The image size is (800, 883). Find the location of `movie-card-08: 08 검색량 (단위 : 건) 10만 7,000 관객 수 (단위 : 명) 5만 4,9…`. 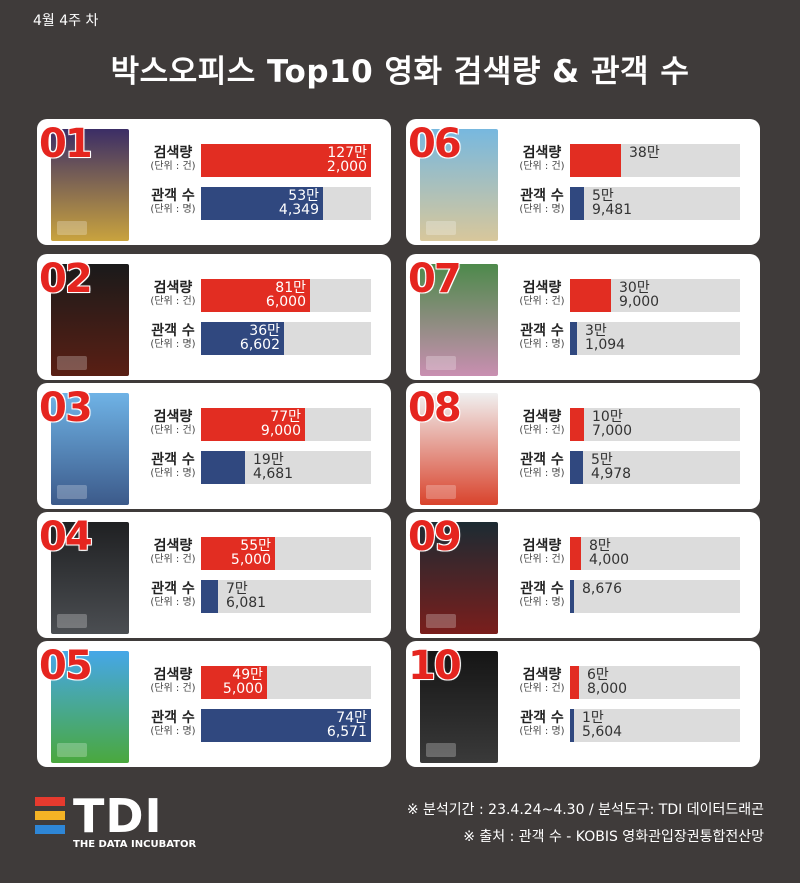

movie-card-08: 08 검색량 (단위 : 건) 10만 7,000 관객 수 (단위 : 명) 5만 4,9… is located at coordinates (583, 446).